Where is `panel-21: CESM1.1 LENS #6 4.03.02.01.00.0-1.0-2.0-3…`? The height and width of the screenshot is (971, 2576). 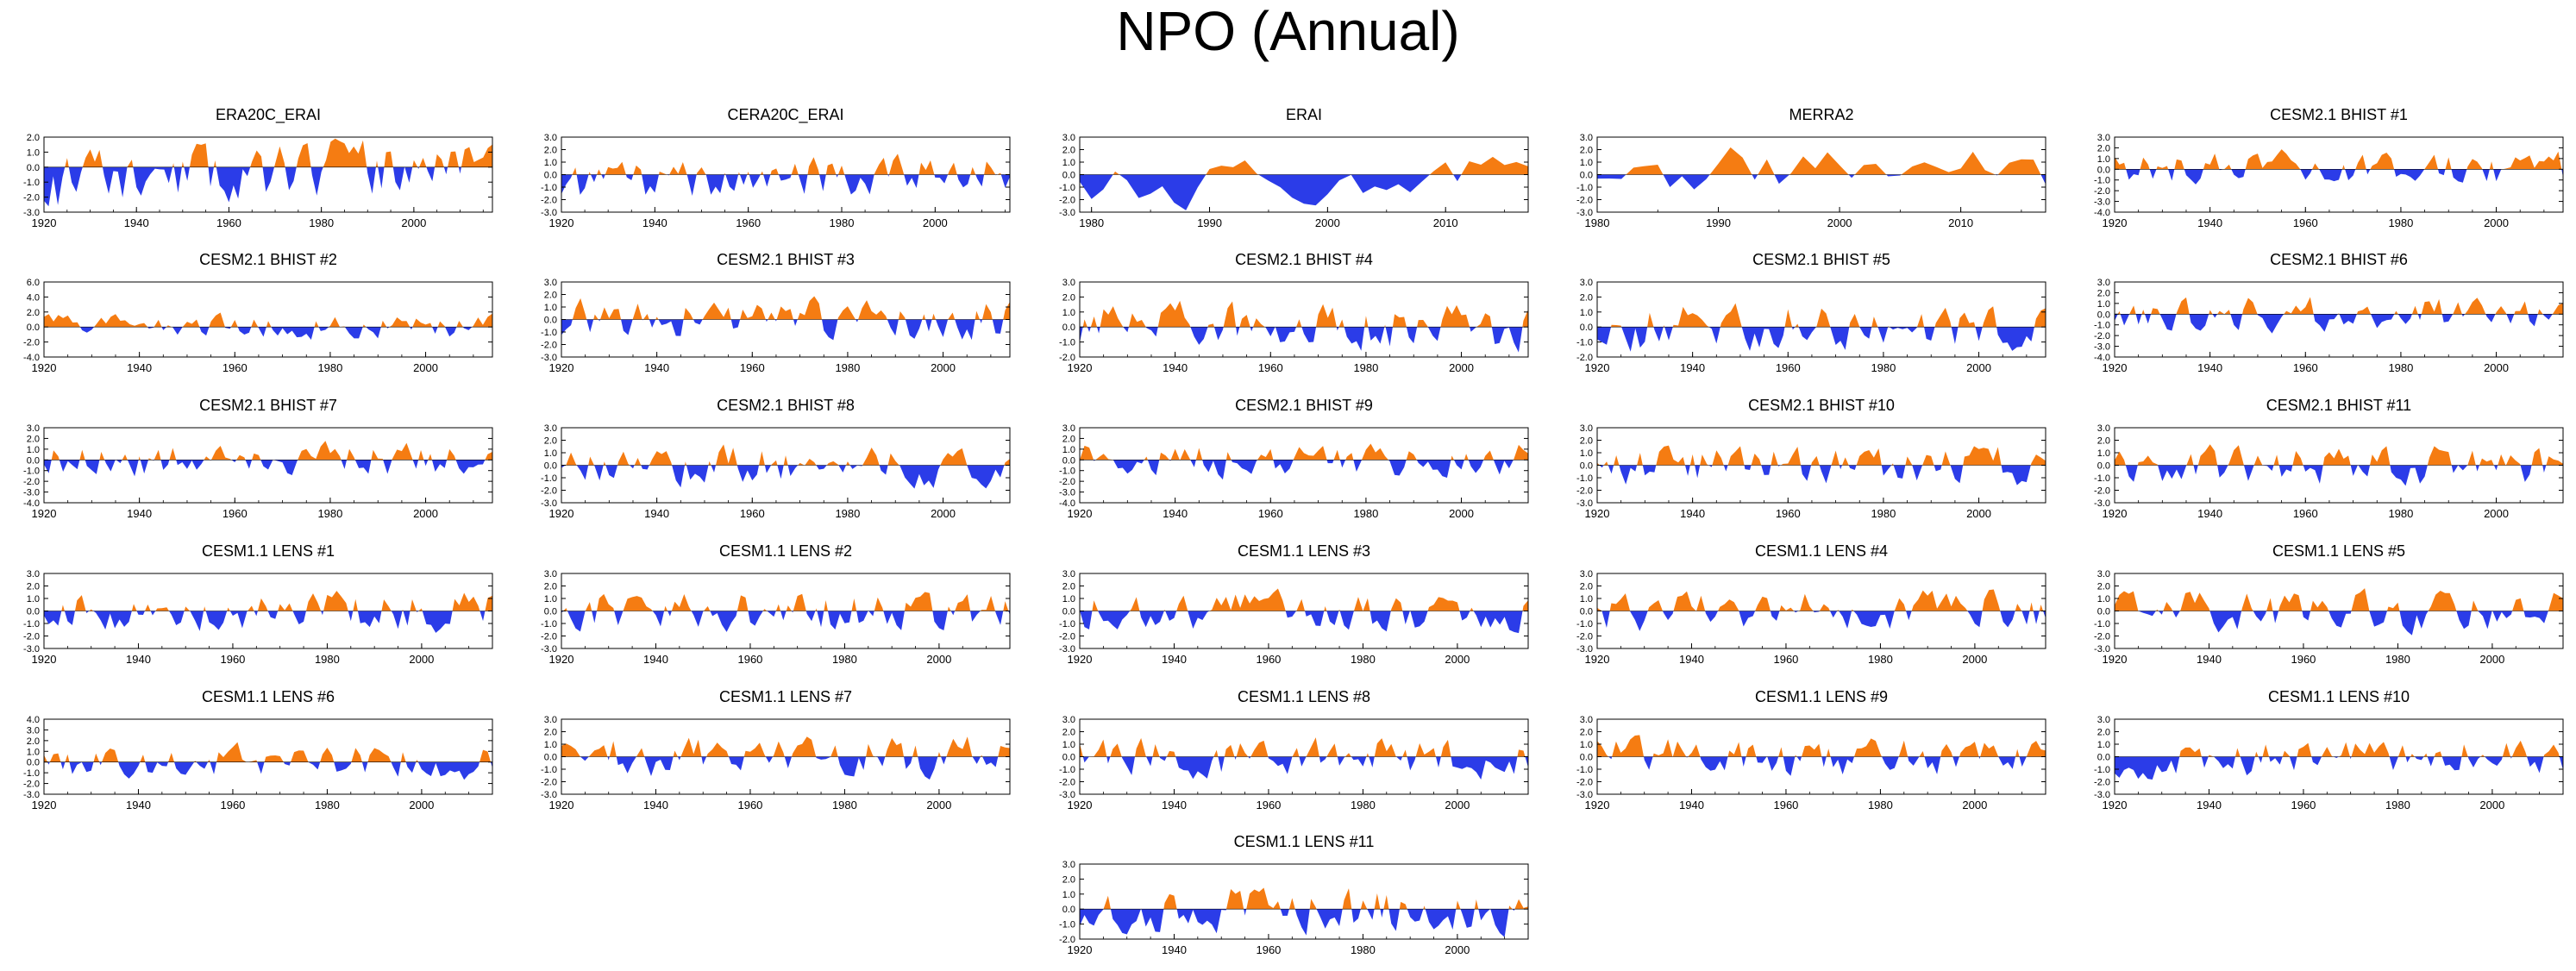
panel-21: CESM1.1 LENS #6 4.03.02.01.00.0-1.0-2.0-3… is located at coordinates (258, 749).